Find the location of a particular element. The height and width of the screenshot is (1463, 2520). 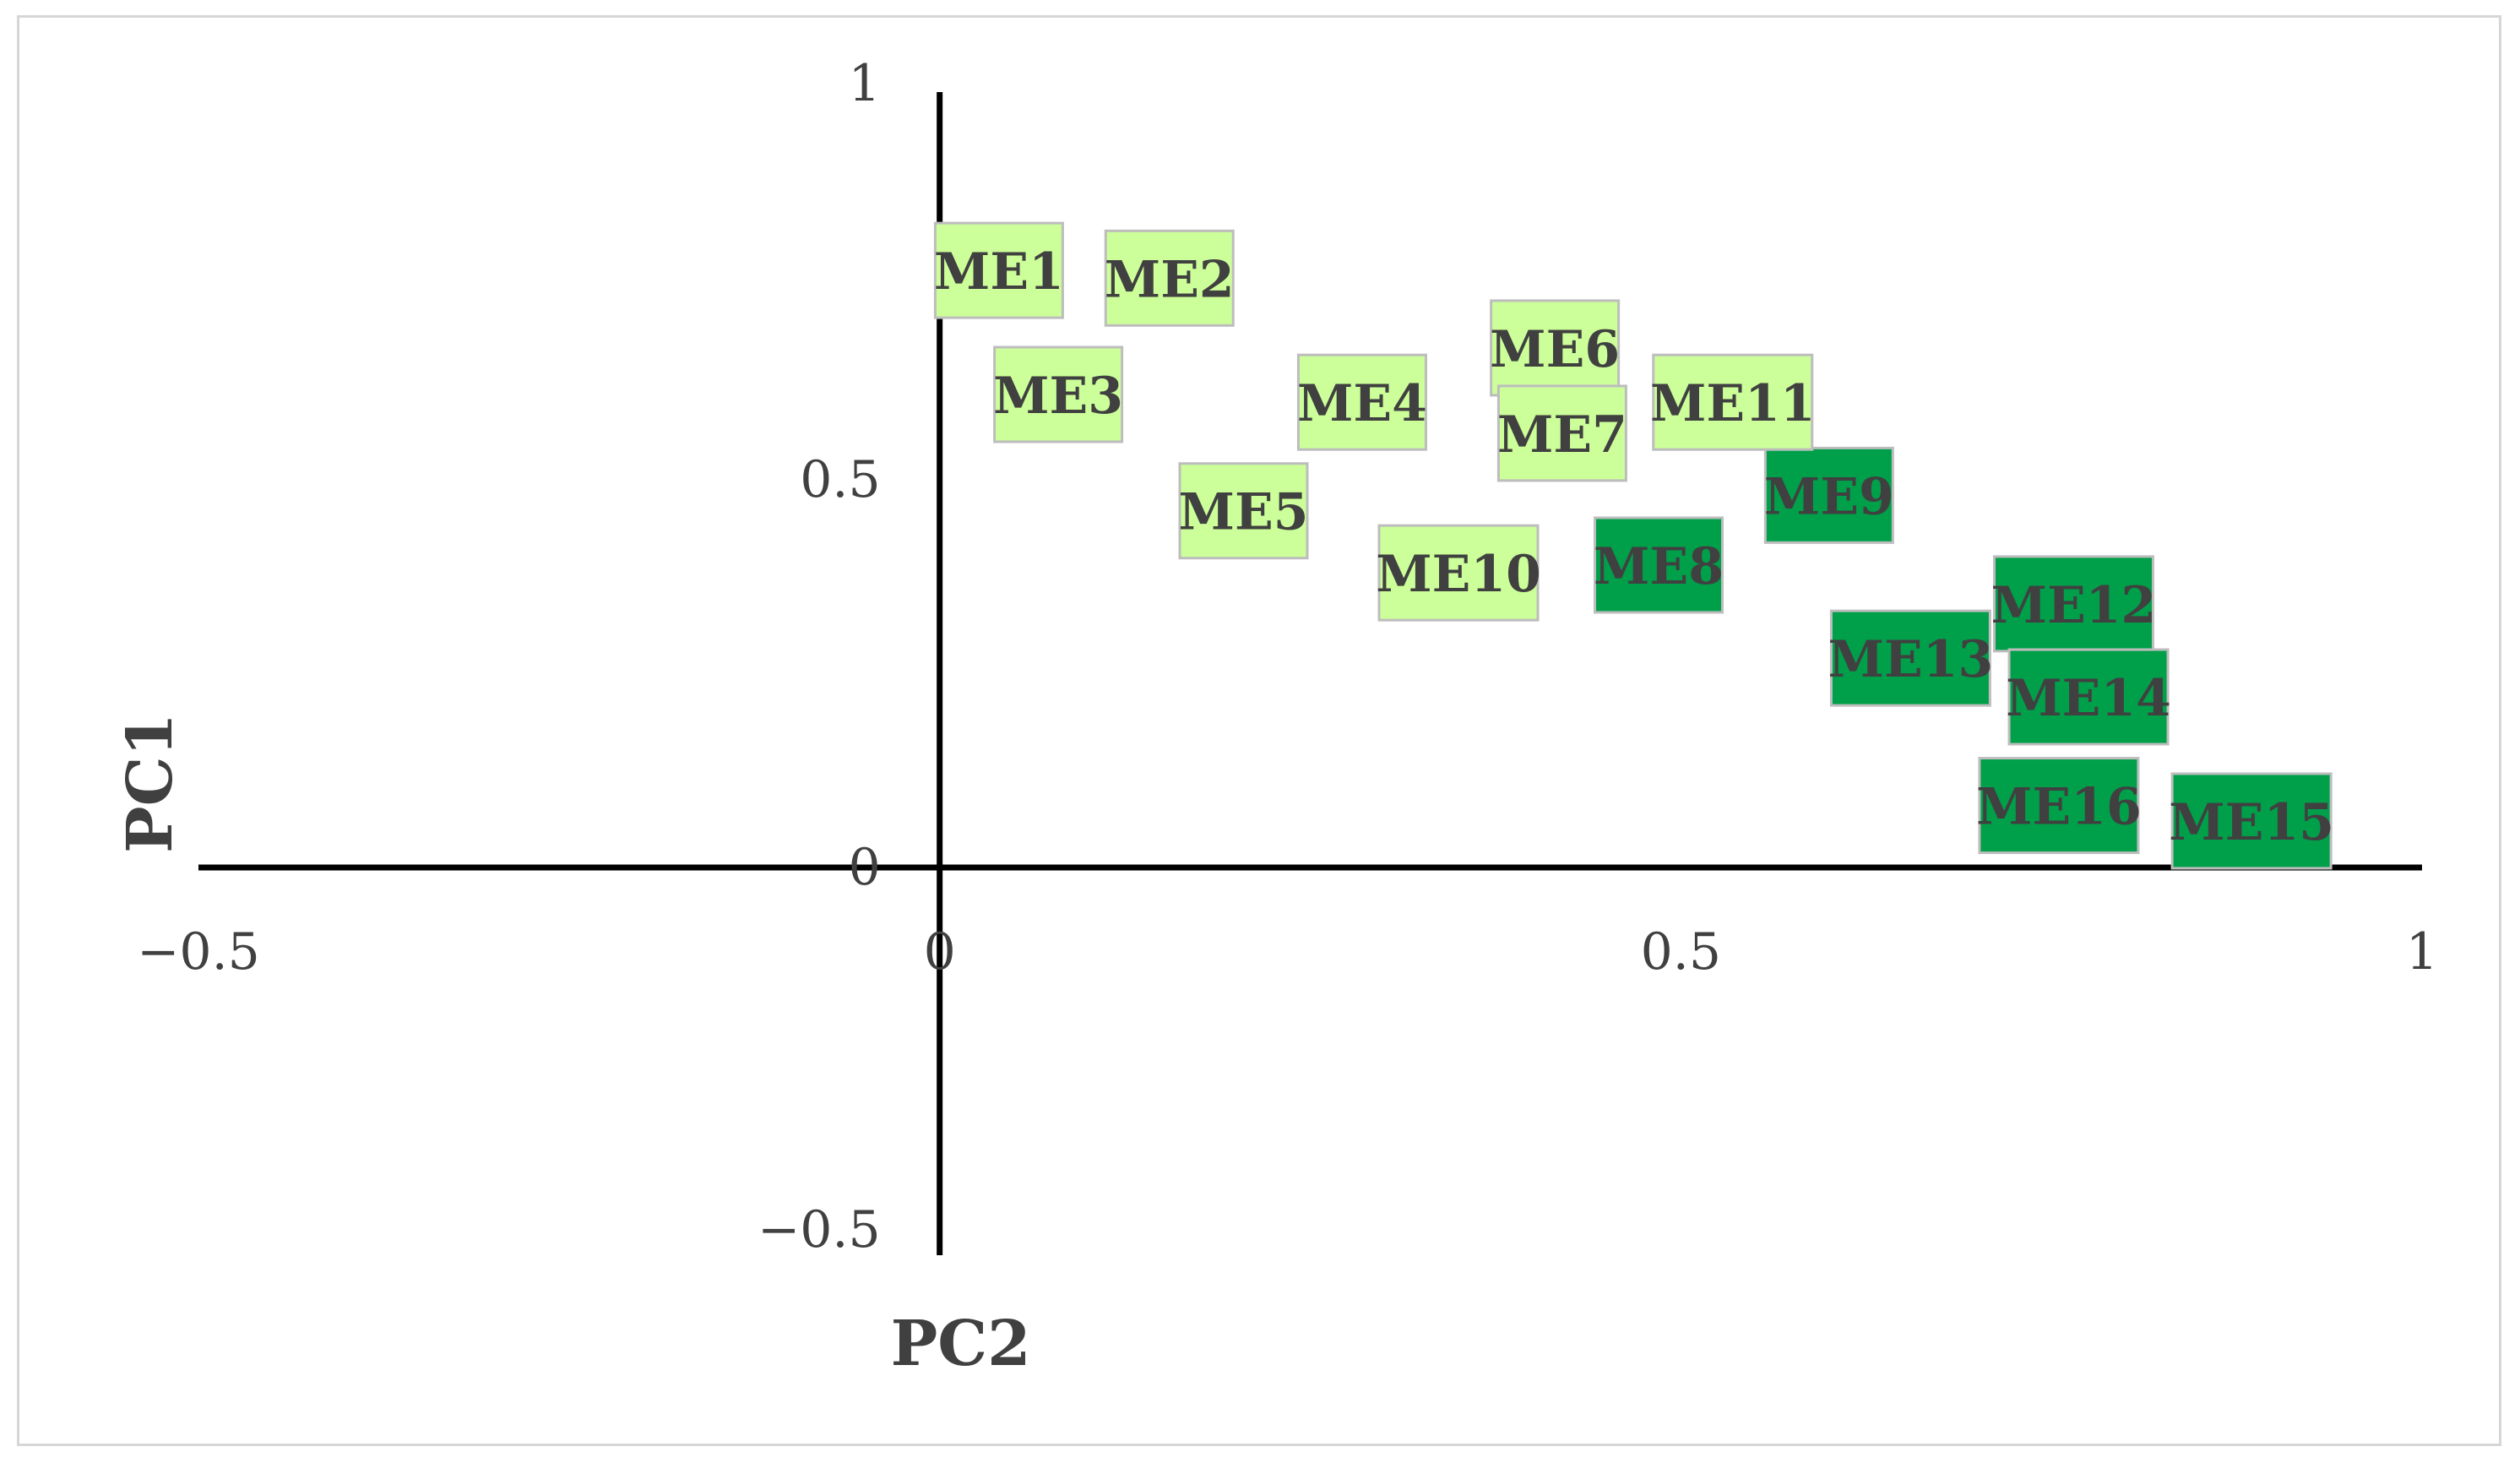

data-point-label: ME1 is located at coordinates (999, 272).